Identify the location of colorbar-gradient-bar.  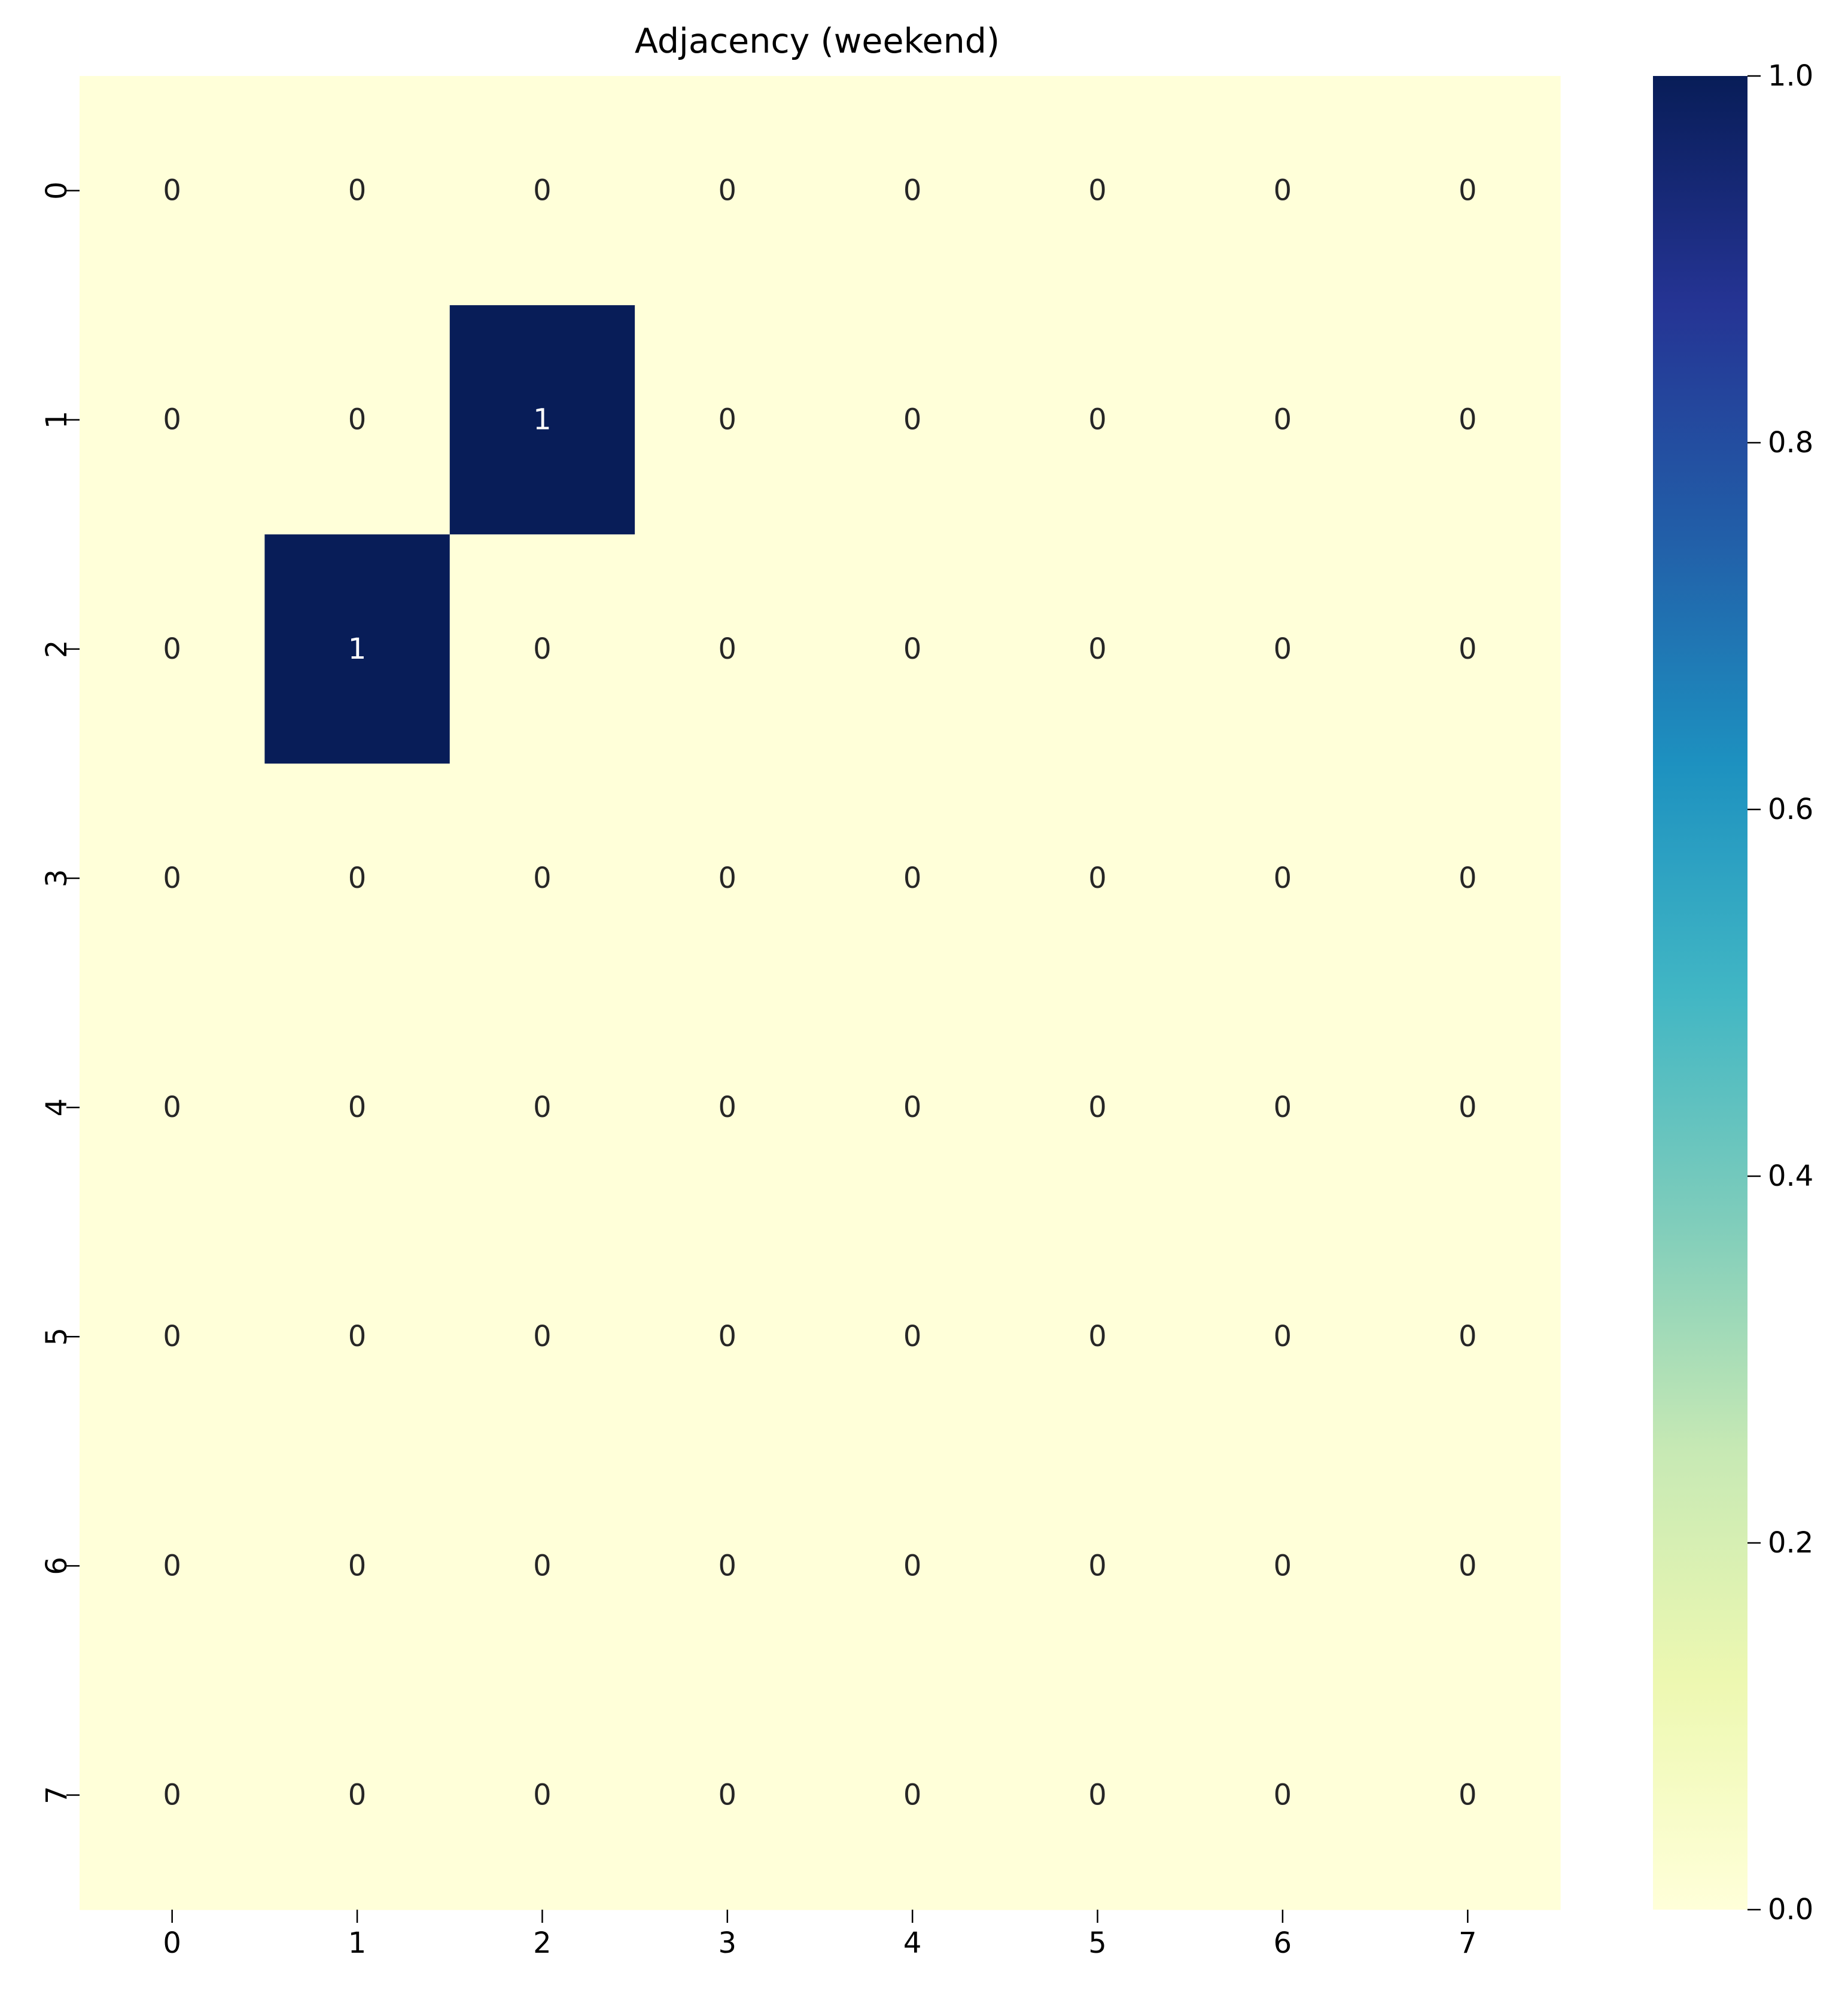
(1700, 993).